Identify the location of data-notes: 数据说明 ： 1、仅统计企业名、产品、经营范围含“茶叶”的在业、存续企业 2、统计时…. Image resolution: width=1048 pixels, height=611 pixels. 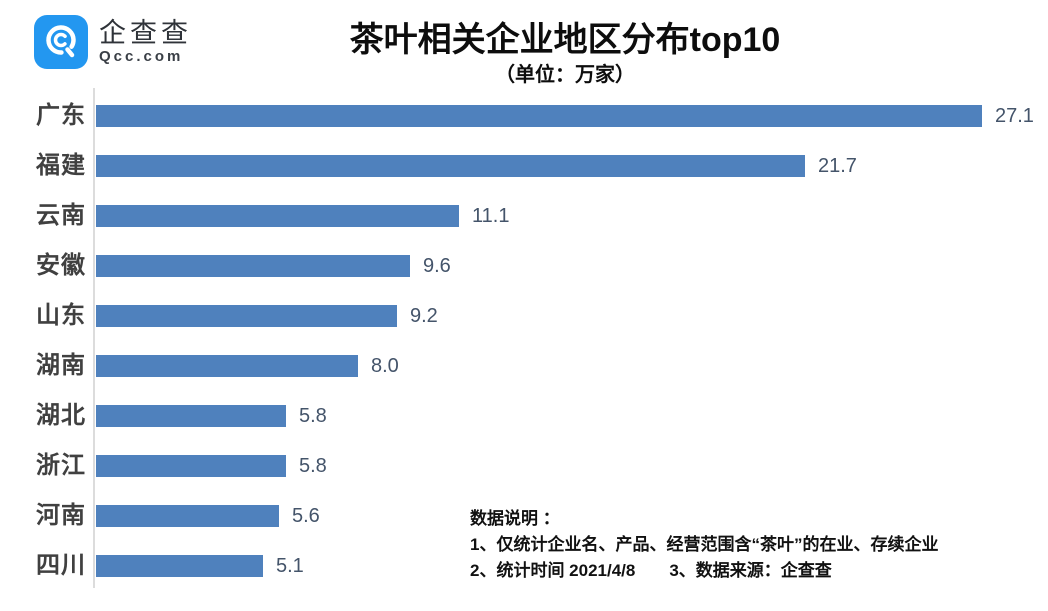
(704, 545).